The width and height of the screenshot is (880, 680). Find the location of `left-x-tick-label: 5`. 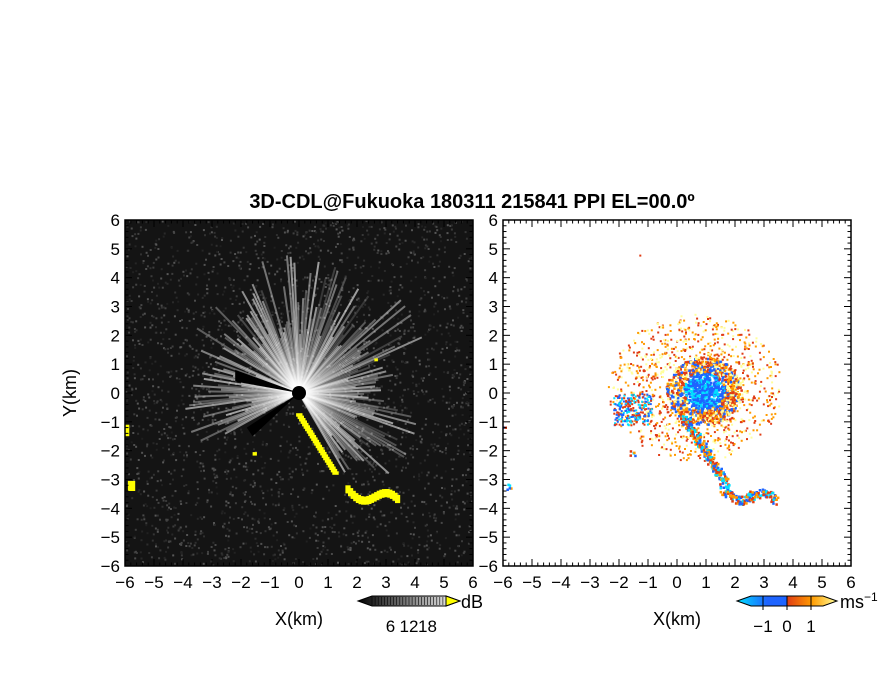

left-x-tick-label: 5 is located at coordinates (443, 582).